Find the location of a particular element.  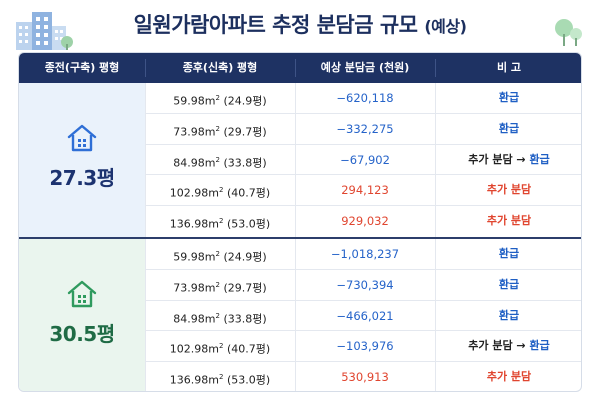

table-row: 102.98m2 (40.7평) −103,976 추가 분담 → 환급 is located at coordinates (363, 347).